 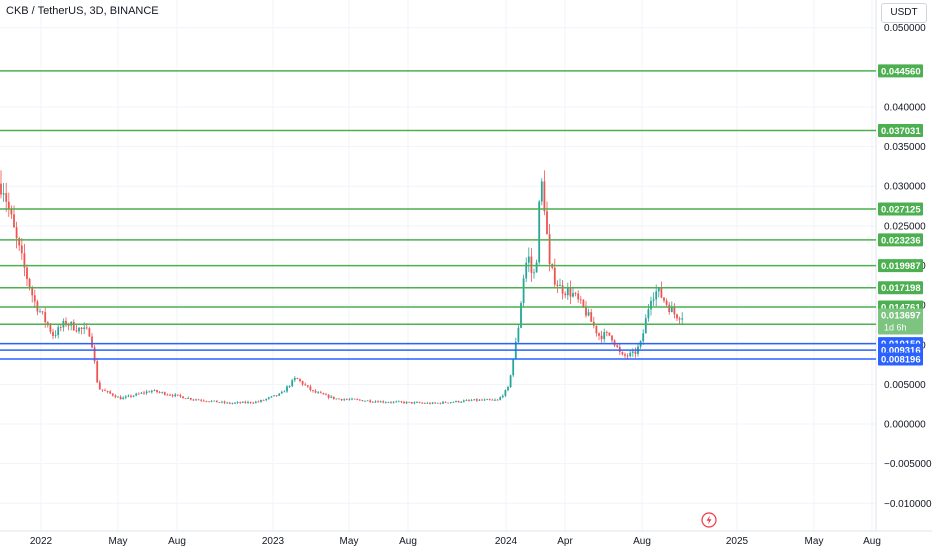 I want to click on countdown-label: 1d 6h, so click(x=895, y=327).